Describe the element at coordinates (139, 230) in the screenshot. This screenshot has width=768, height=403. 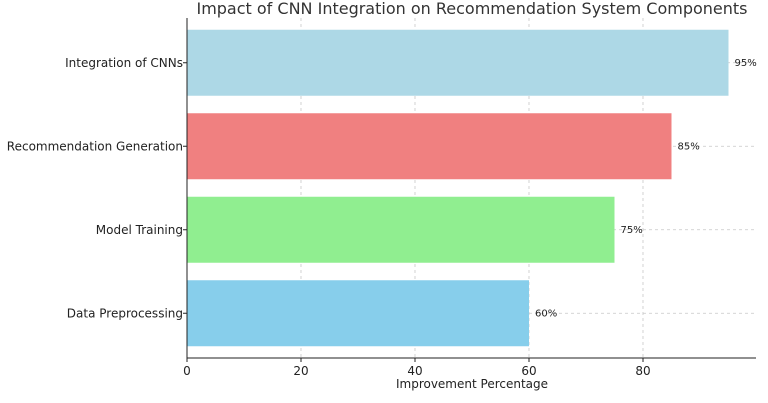
I see `y-tick-label: Model Training` at that location.